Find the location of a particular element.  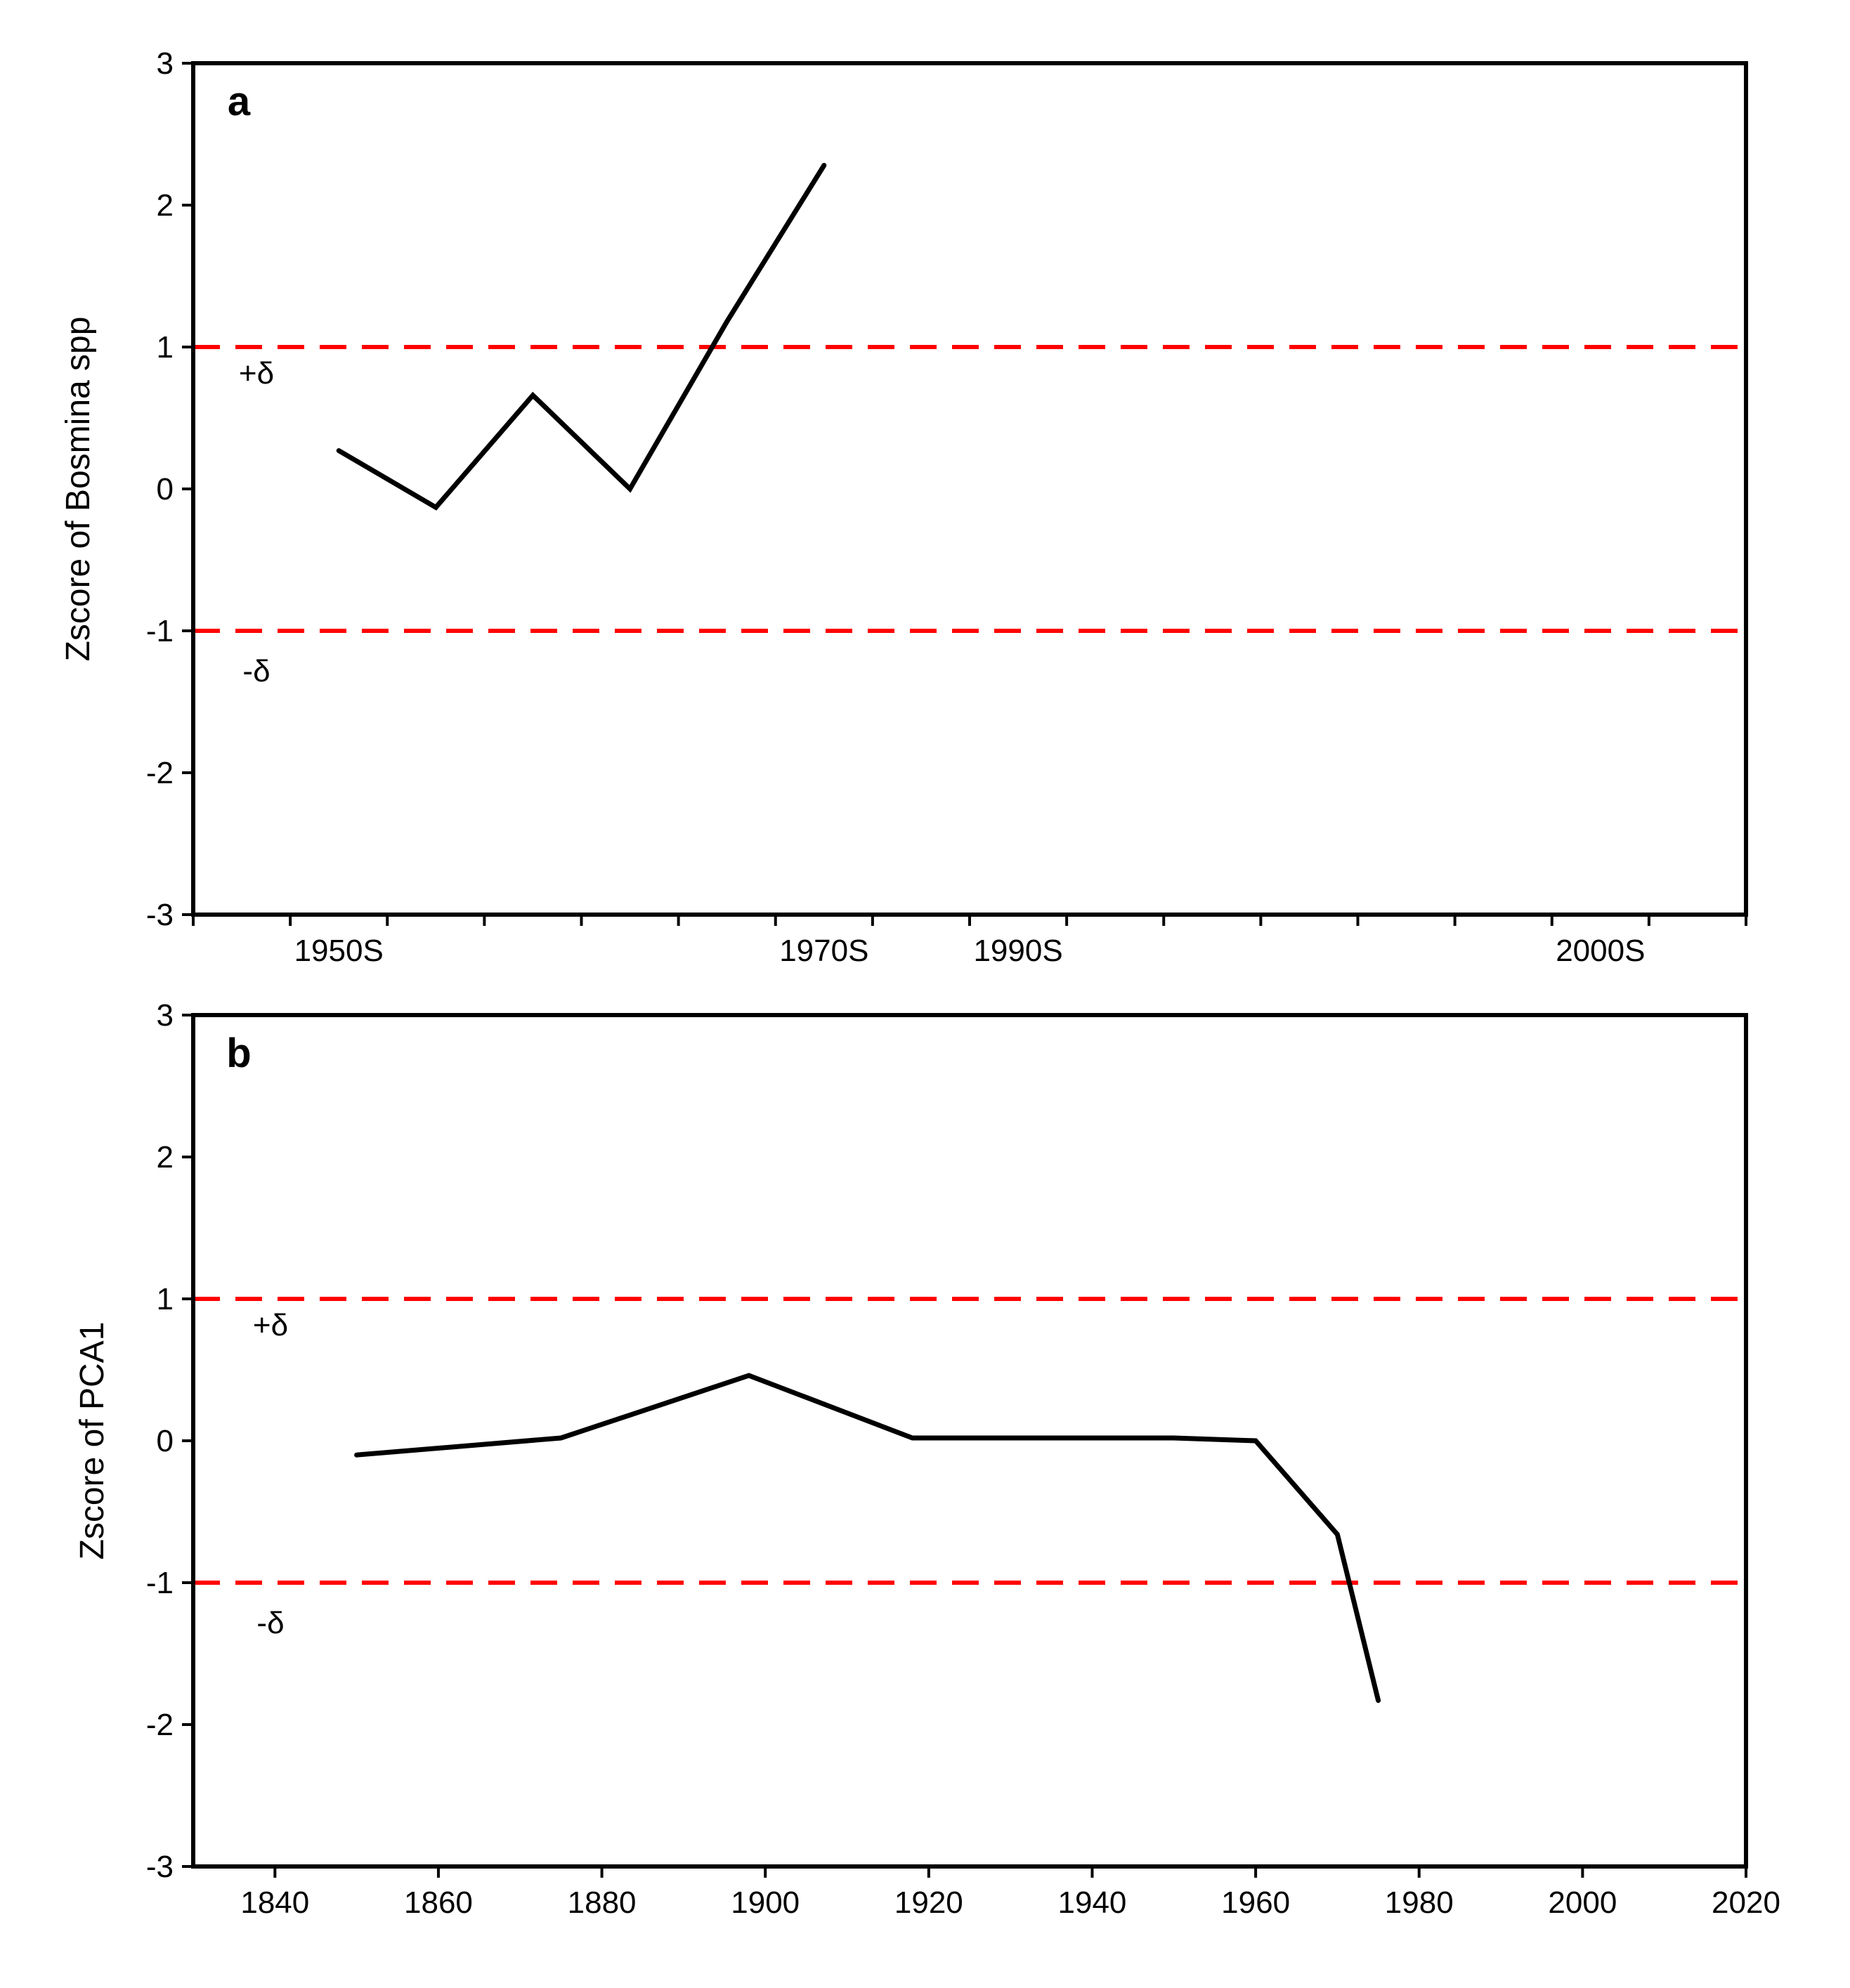

x-tick-label: 2020 is located at coordinates (1746, 1903).